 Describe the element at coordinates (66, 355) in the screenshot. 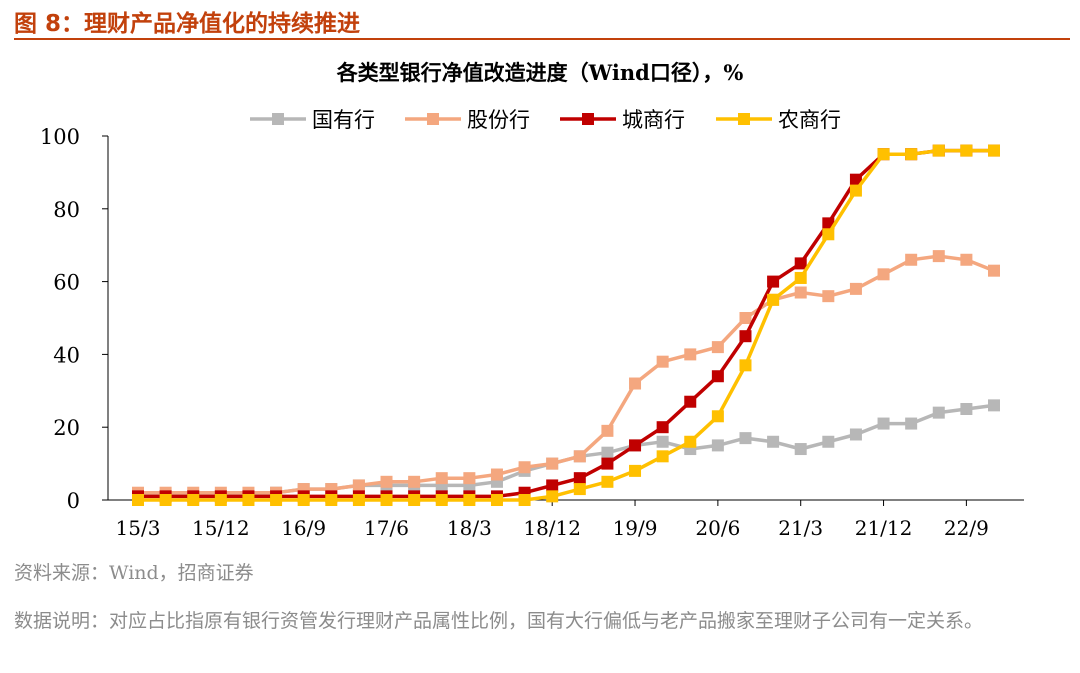

I see `y-tick-label: 40` at that location.